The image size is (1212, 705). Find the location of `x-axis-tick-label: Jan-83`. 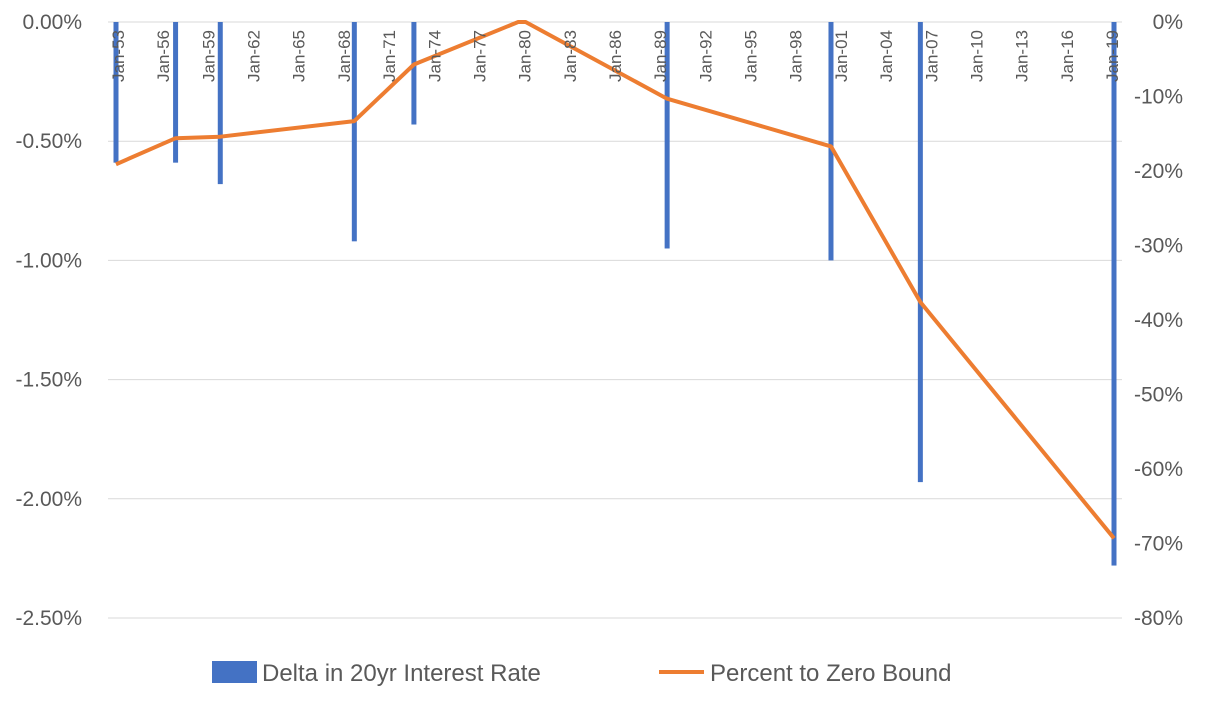

x-axis-tick-label: Jan-83 is located at coordinates (570, 56).